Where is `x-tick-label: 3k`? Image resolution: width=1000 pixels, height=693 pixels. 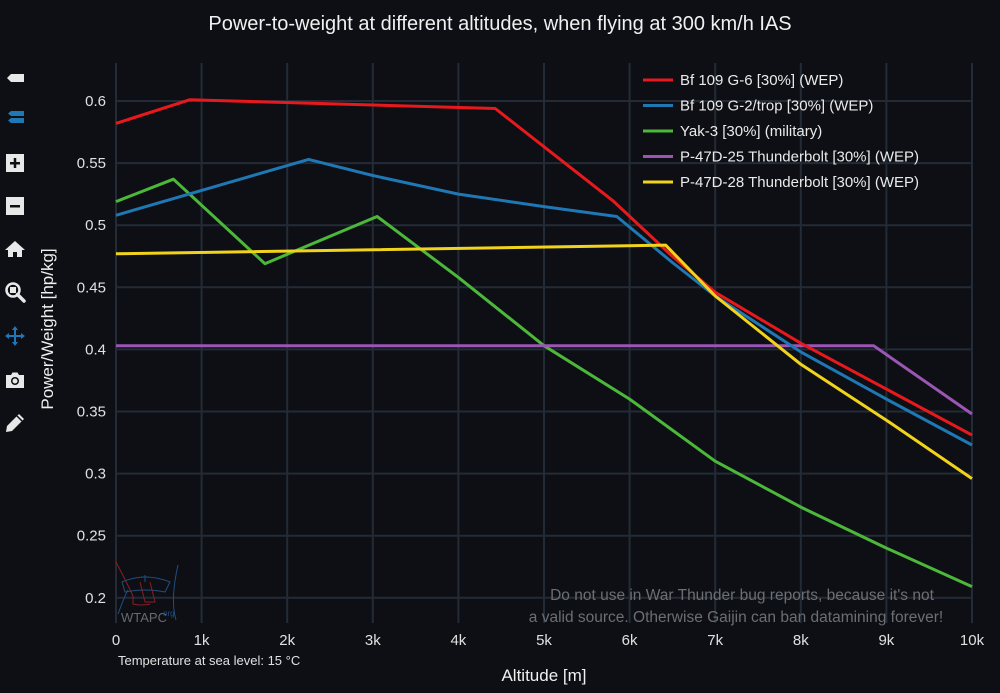
x-tick-label: 3k is located at coordinates (373, 640).